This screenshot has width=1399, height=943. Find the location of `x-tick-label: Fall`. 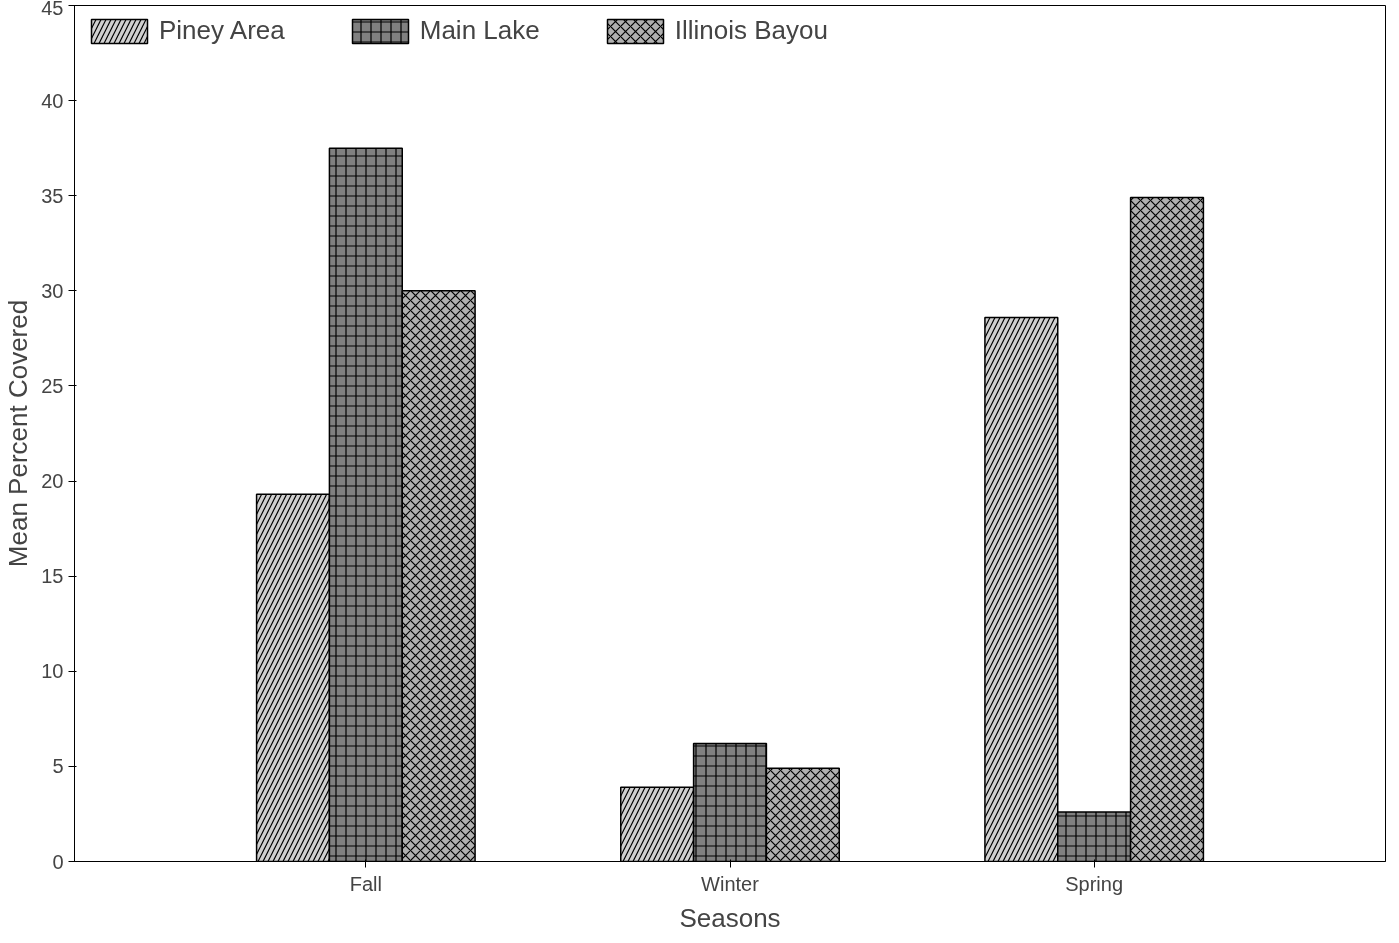

x-tick-label: Fall is located at coordinates (365, 883).